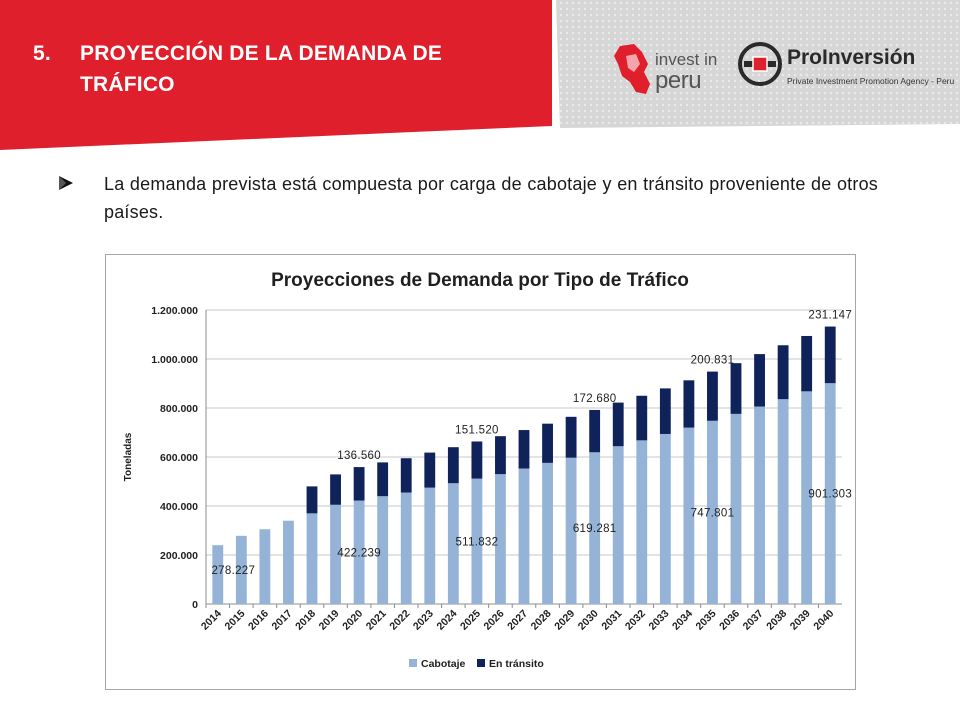 The image size is (960, 720). I want to click on bar-en-transito-2031, so click(618, 424).